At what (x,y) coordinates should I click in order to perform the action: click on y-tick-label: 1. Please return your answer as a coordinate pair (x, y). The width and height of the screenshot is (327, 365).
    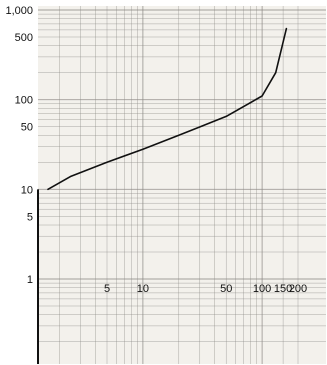
    Looking at the image, I should click on (30, 280).